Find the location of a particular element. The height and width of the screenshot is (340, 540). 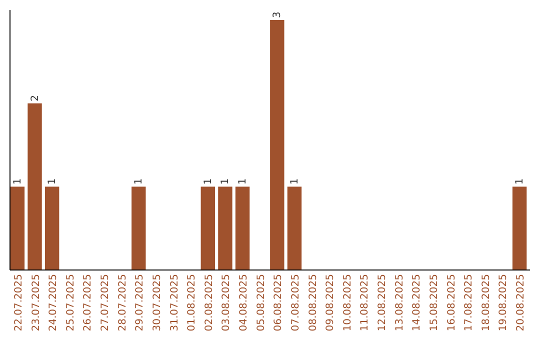

x-tick-label: 06.08.2025 is located at coordinates (278, 303).